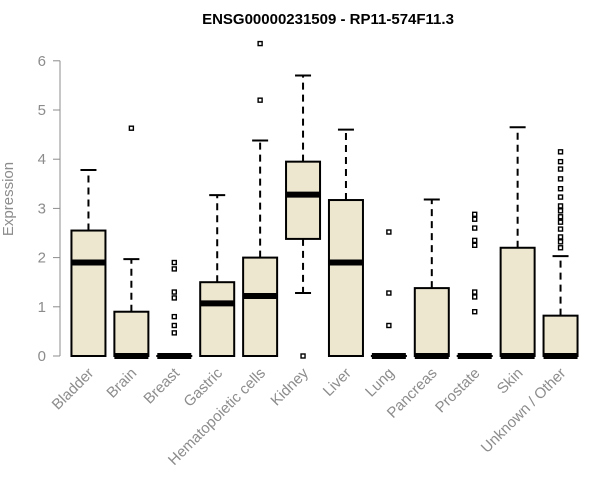 Image resolution: width=600 pixels, height=500 pixels. Describe the element at coordinates (217, 276) in the screenshot. I see `box-gastric` at that location.